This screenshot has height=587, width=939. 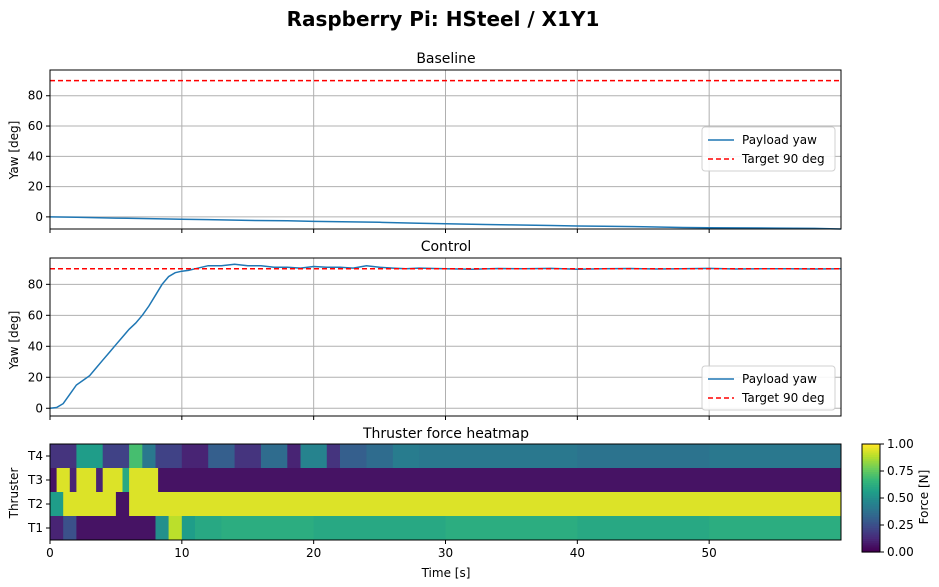 What do you see at coordinates (313, 553) in the screenshot?
I see `heatmap-xtick-label: 20` at bounding box center [313, 553].